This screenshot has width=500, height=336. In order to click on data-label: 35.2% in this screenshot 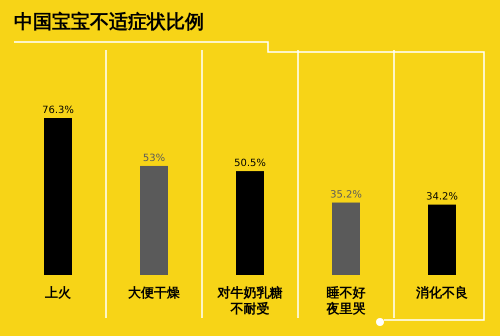, I will do `click(346, 195)`.